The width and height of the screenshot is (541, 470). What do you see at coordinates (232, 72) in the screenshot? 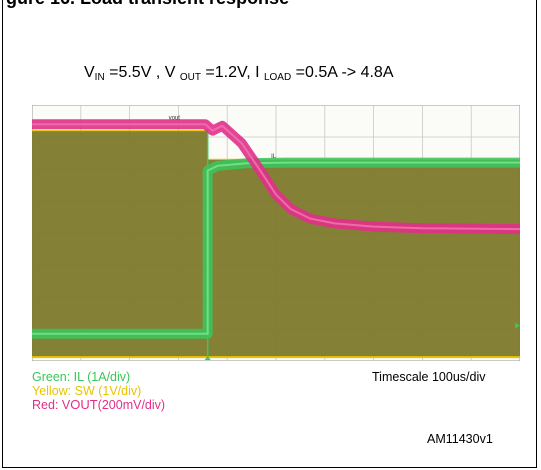
I see `vout-value: =1.2V, I` at bounding box center [232, 72].